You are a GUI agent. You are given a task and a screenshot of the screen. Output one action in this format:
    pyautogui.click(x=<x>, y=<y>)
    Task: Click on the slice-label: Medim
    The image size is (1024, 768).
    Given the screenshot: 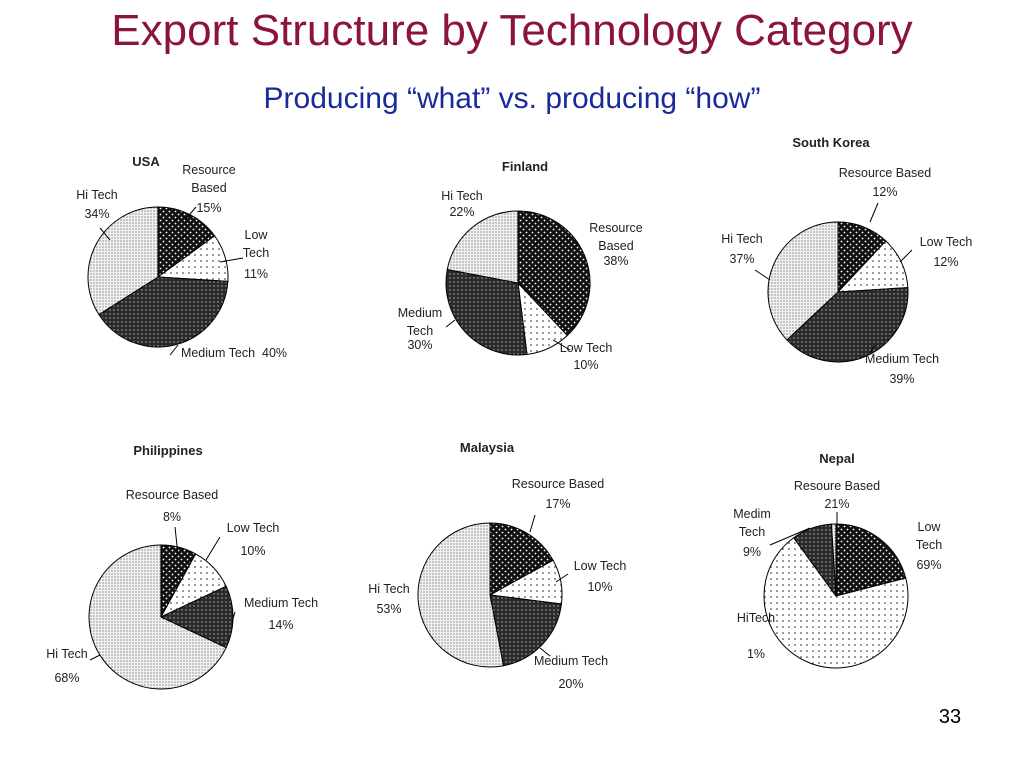 What is the action you would take?
    pyautogui.click(x=752, y=514)
    